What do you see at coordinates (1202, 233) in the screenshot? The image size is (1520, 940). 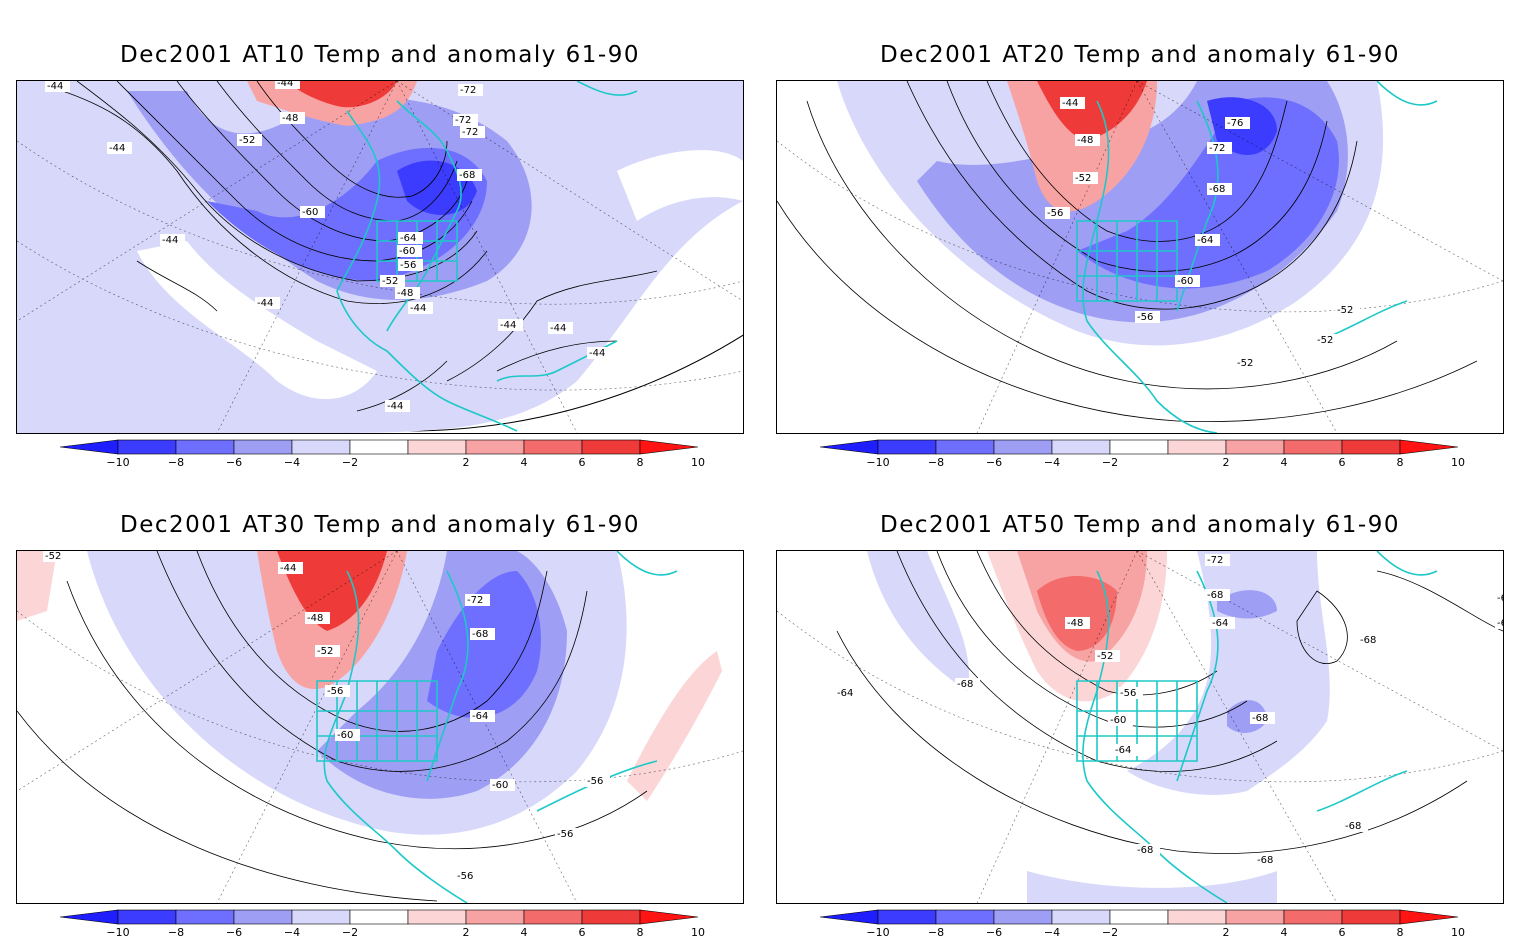 I see `contour-labels-at20: -44 -48 -52 -56 -76 -72 -68 -64 -60 -56 -52 -52 -52` at bounding box center [1202, 233].